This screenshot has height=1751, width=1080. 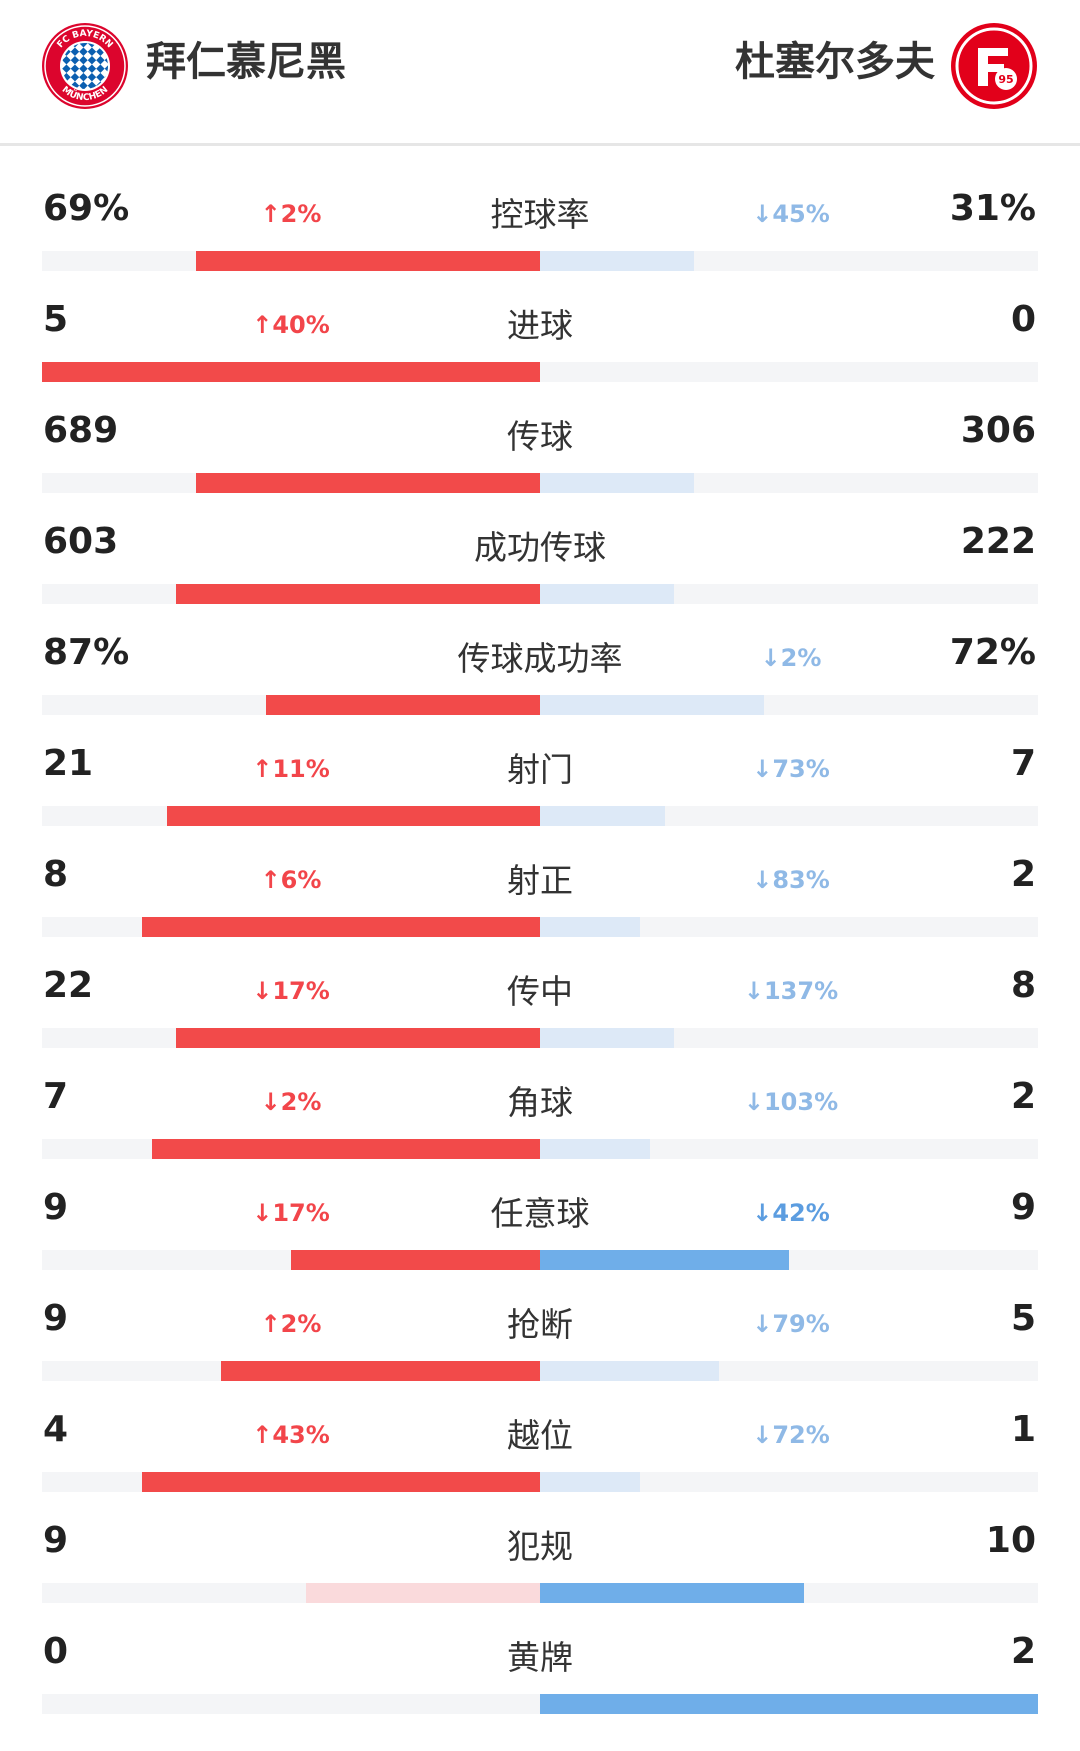 I want to click on away-change-indicator: ↓2%, so click(x=791, y=658).